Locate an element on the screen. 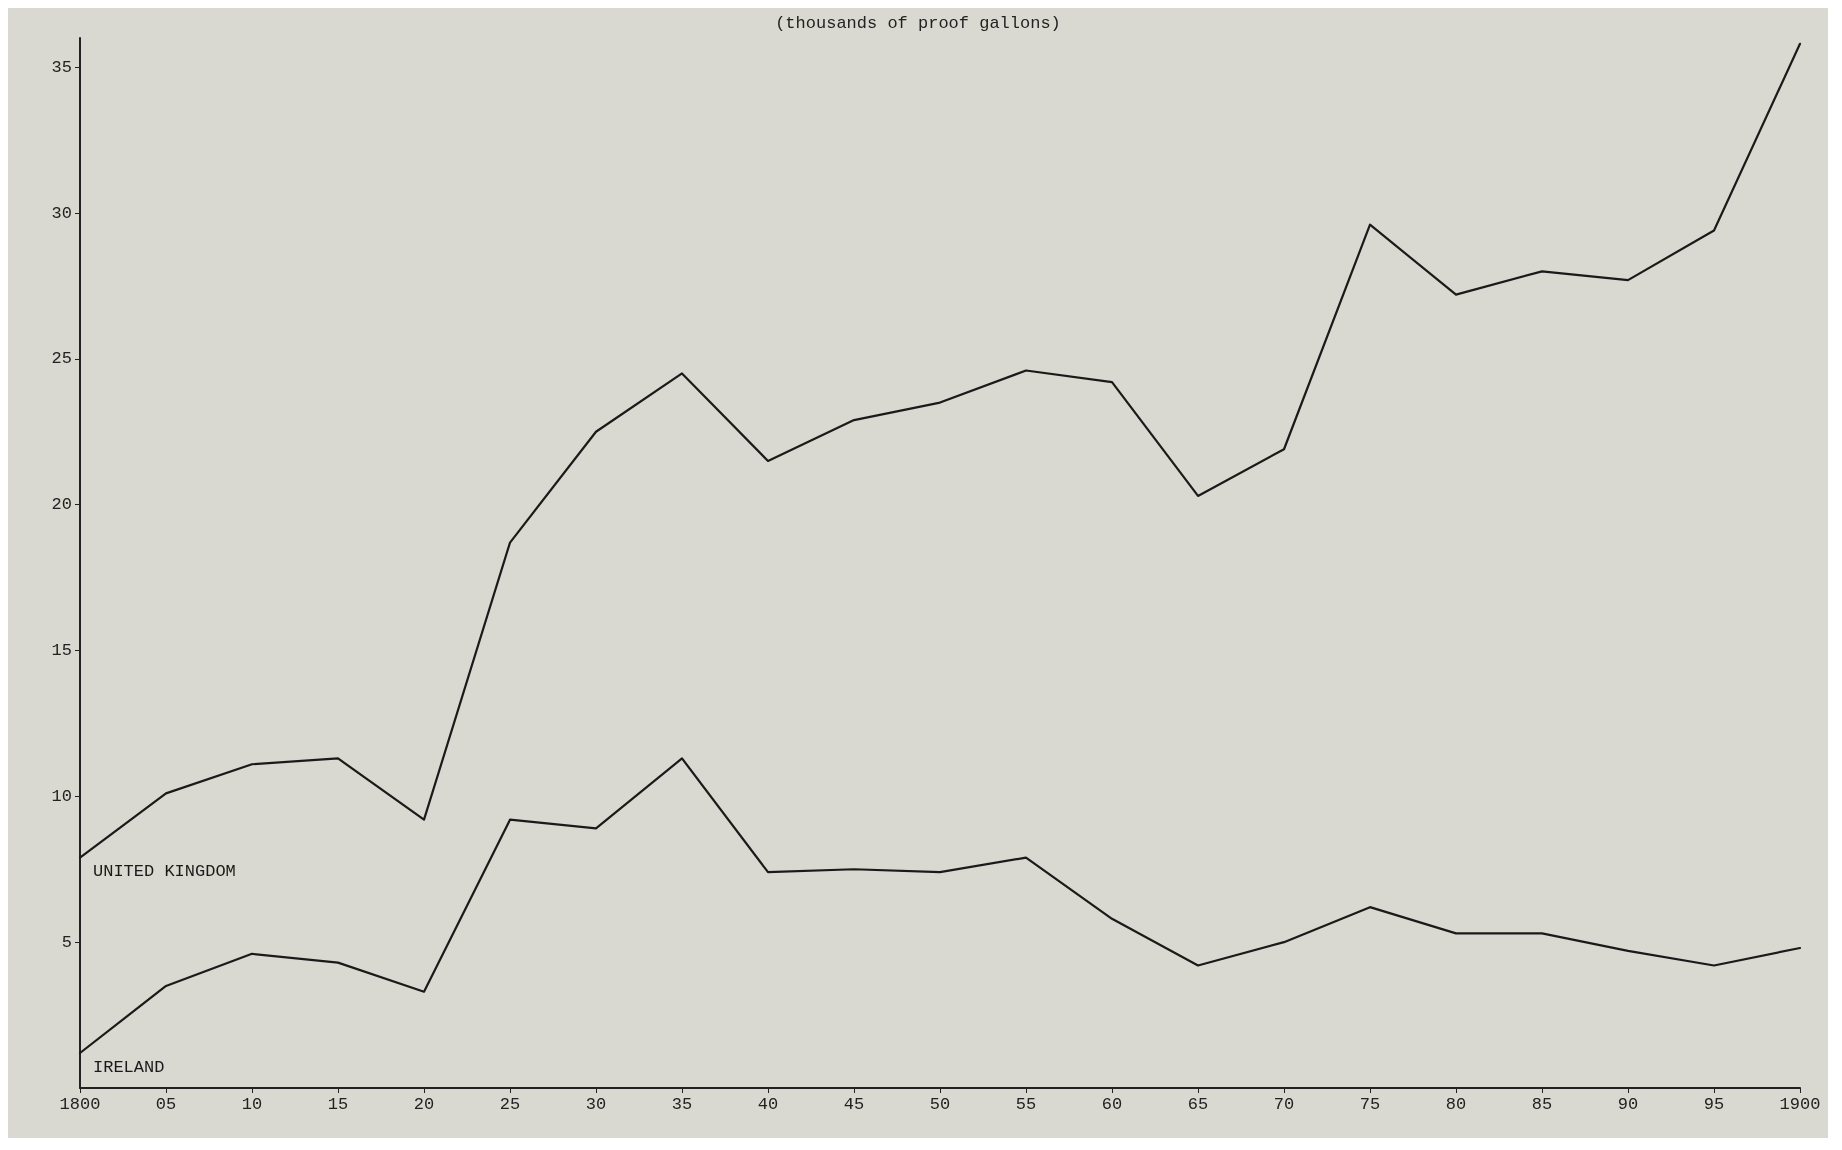 This screenshot has width=1842, height=1150. chart-title: (thousands of proof gallons) is located at coordinates (918, 23).